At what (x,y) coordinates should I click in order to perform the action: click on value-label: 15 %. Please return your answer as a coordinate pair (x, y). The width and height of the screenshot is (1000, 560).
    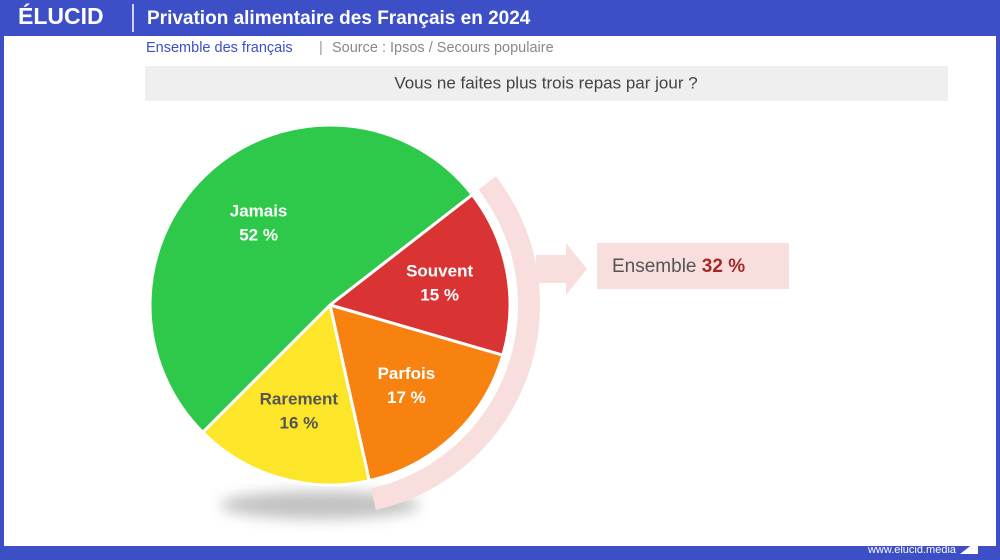
    Looking at the image, I should click on (439, 295).